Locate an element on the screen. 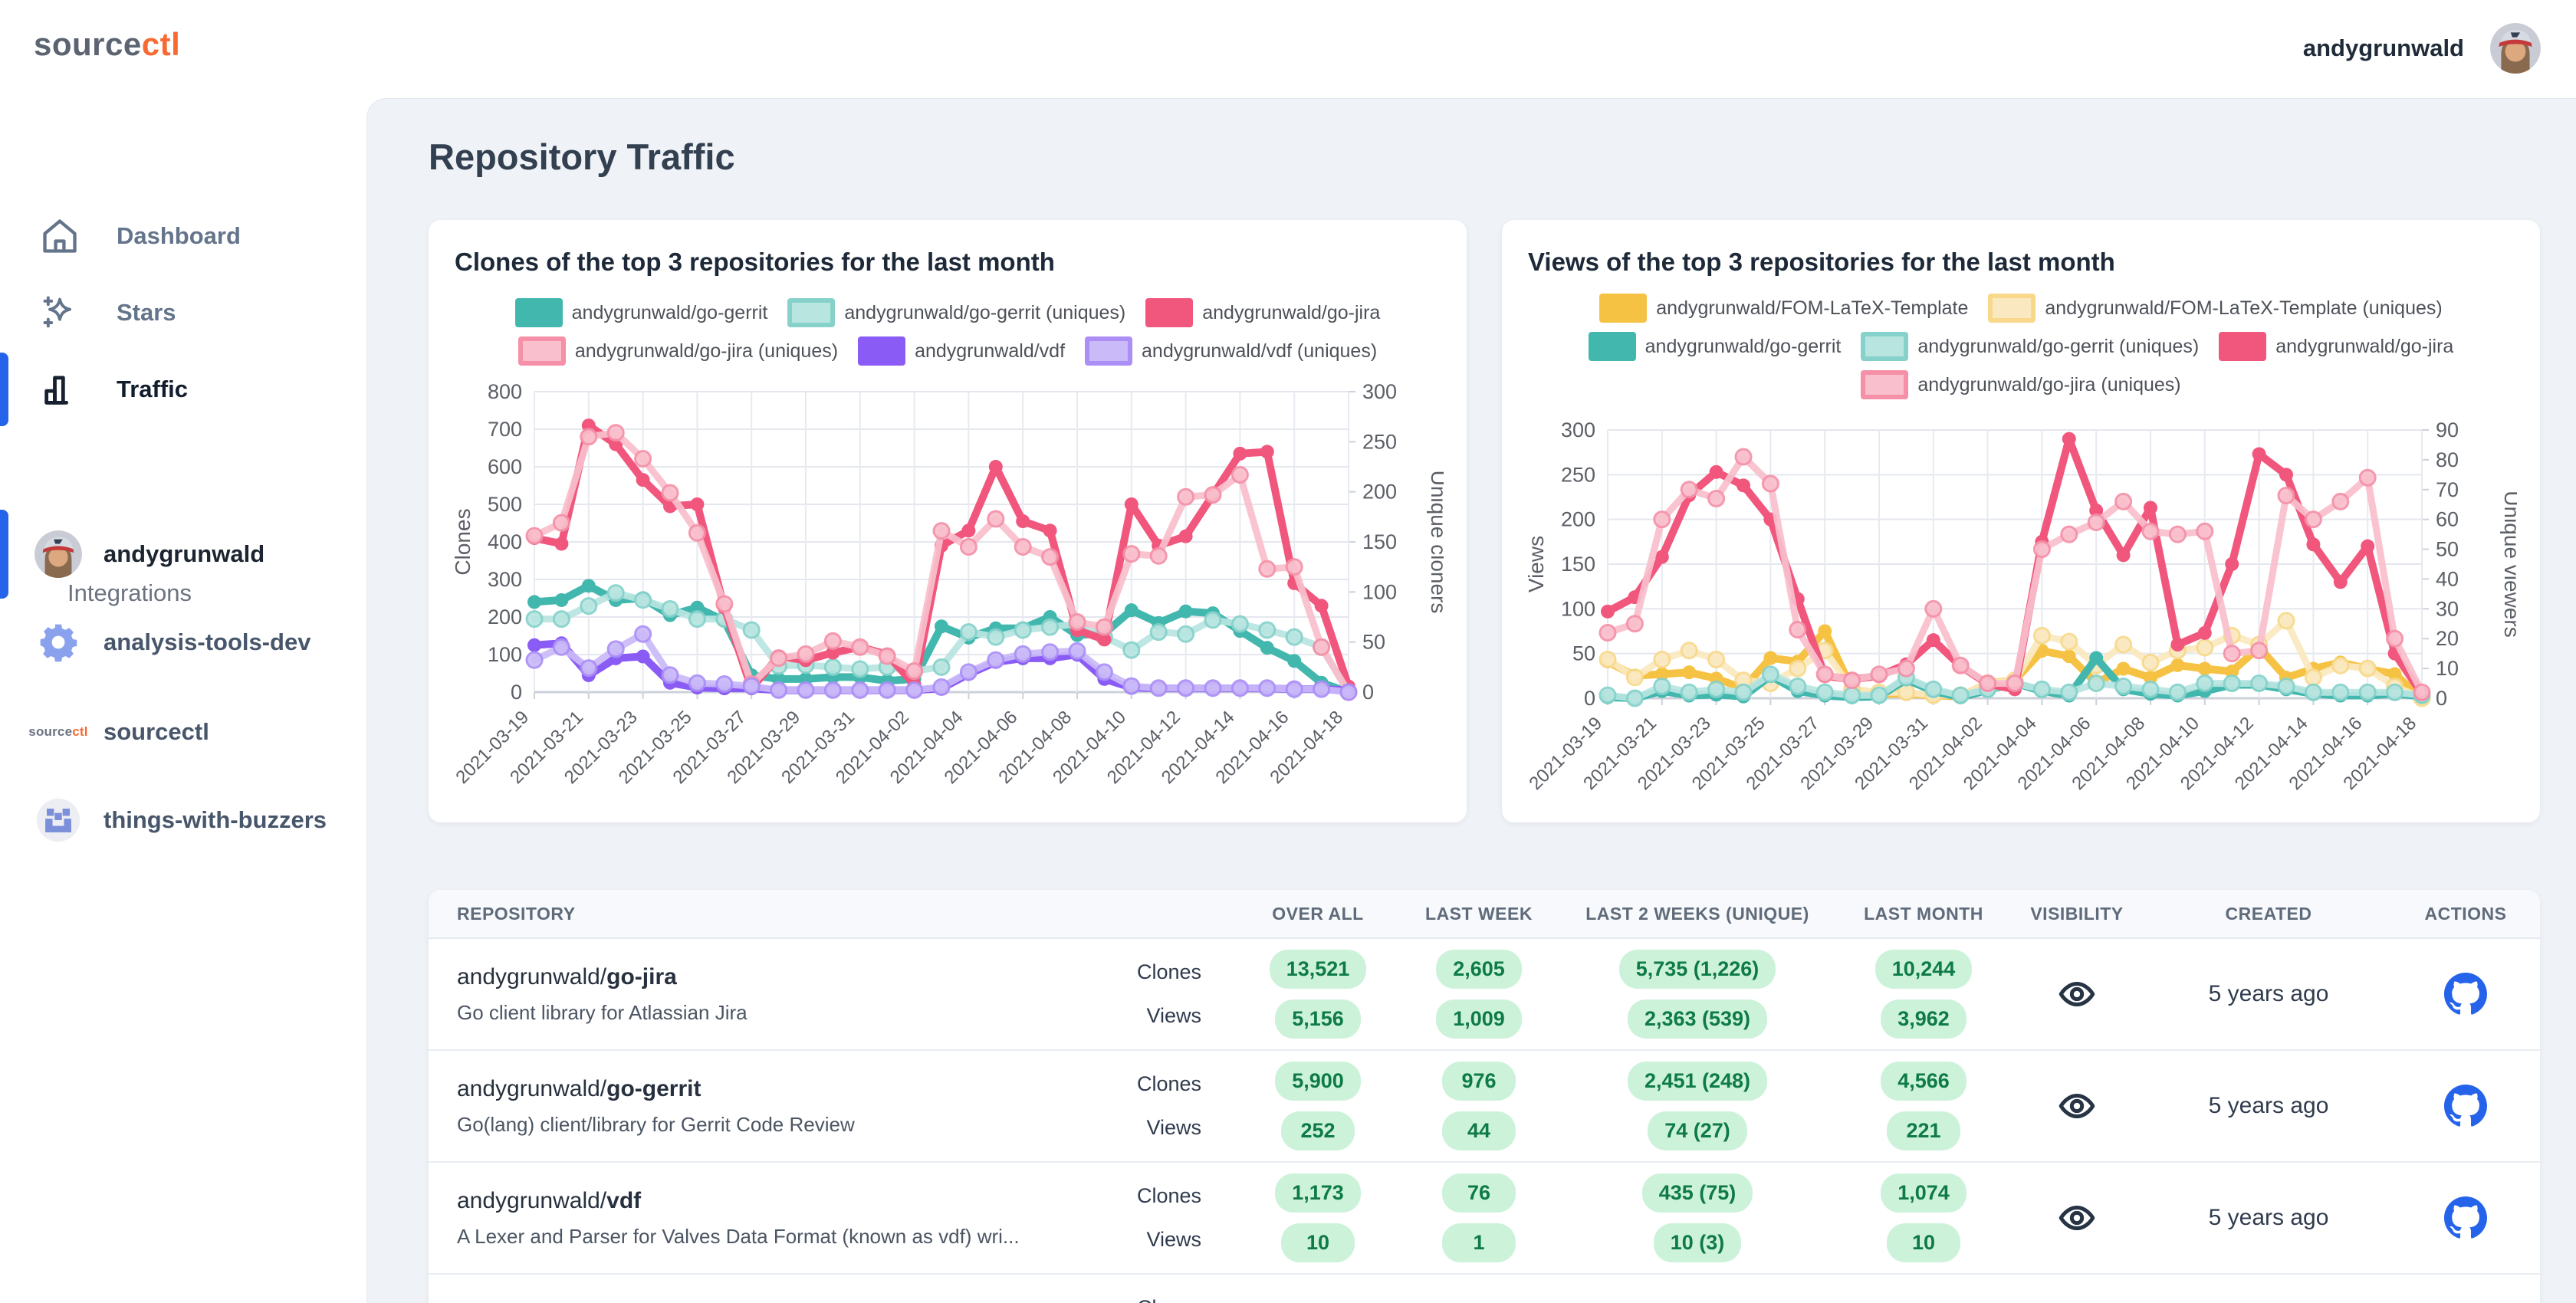  stat-badge: 252 is located at coordinates (1318, 1130).